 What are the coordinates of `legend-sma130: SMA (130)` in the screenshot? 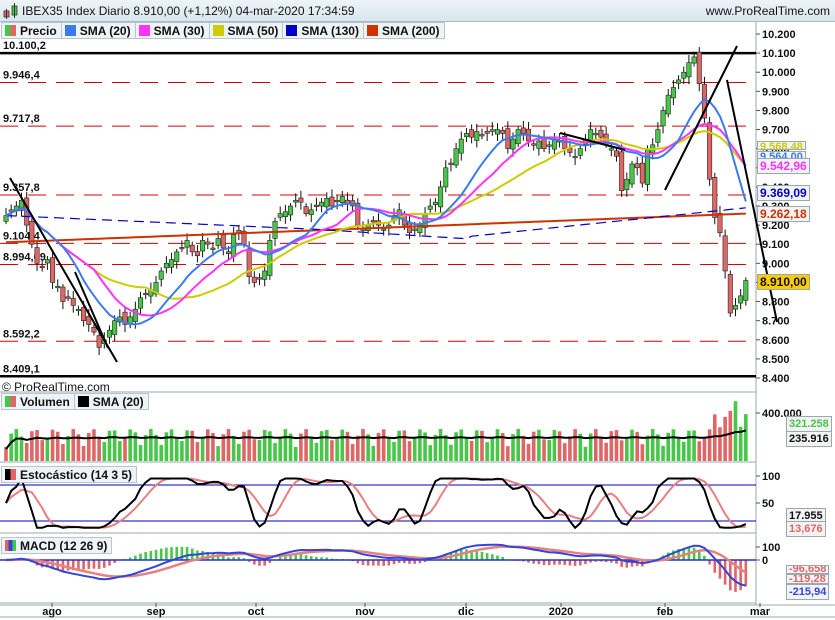 It's located at (323, 30).